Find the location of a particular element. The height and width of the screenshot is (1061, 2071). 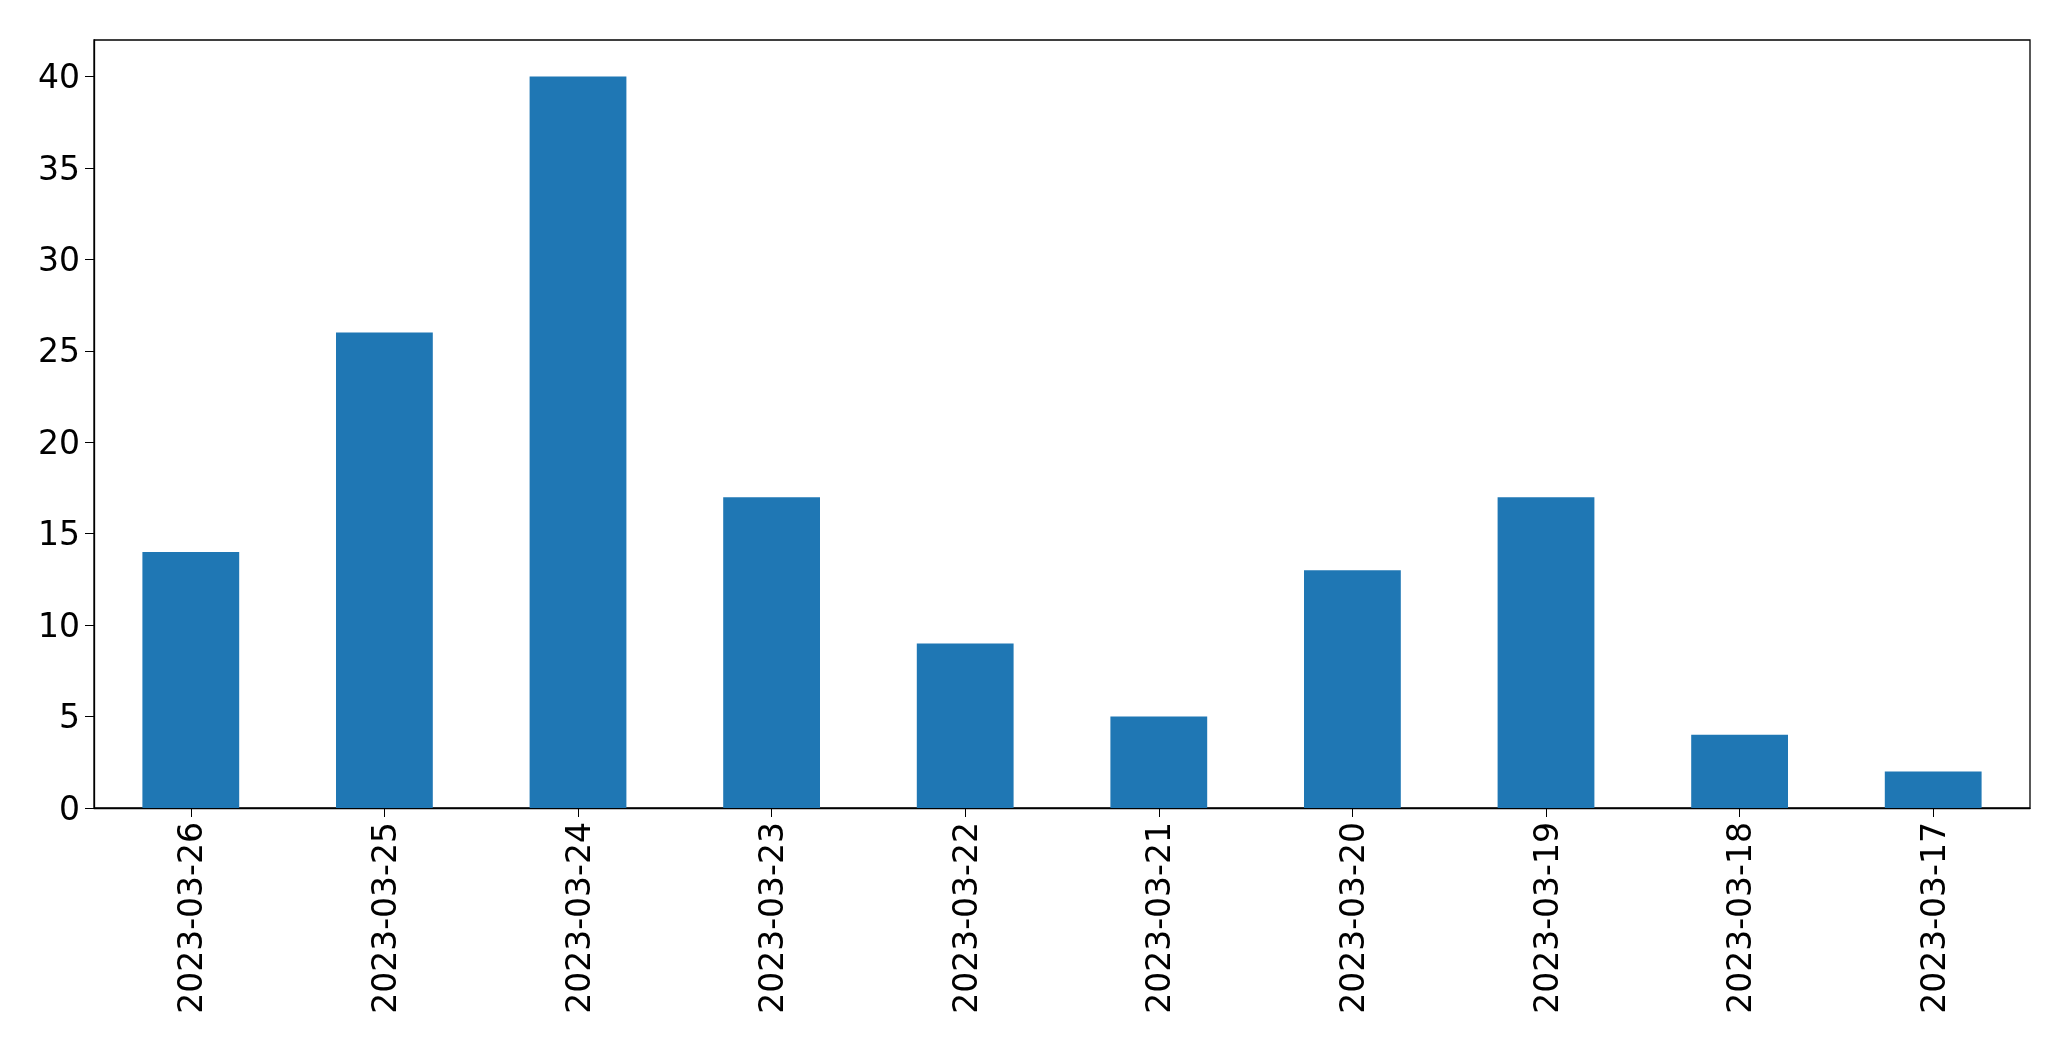

x-tick-label: 2023-03-17 is located at coordinates (1933, 918).